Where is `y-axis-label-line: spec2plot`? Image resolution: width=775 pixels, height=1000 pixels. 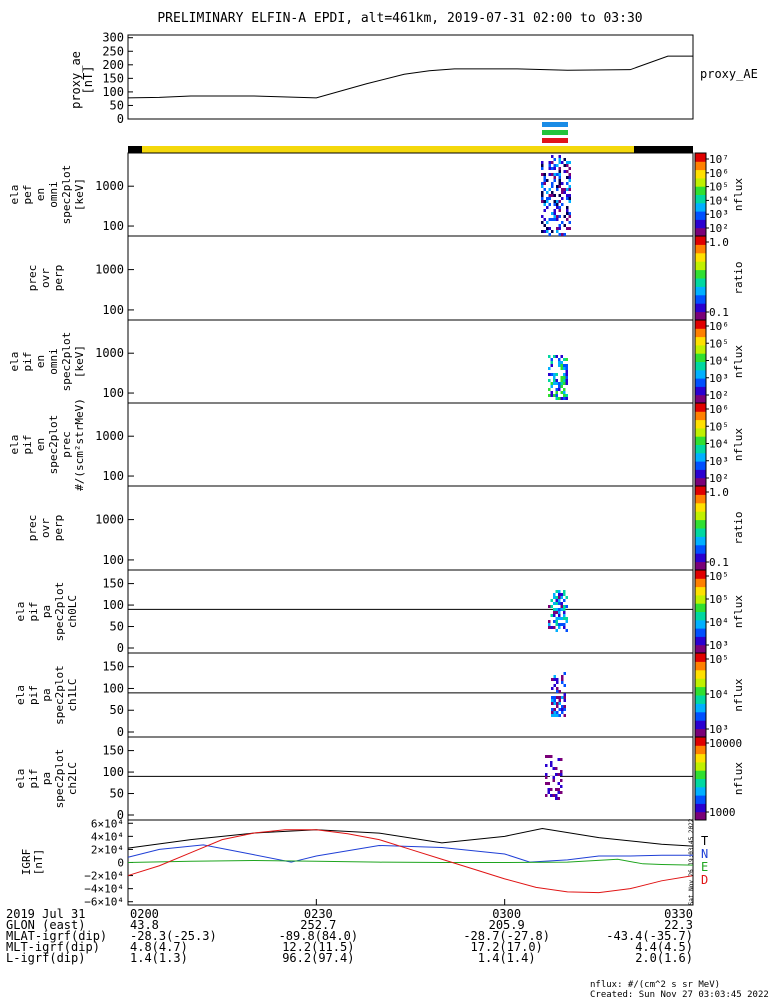 y-axis-label-line: spec2plot is located at coordinates (66, 362).